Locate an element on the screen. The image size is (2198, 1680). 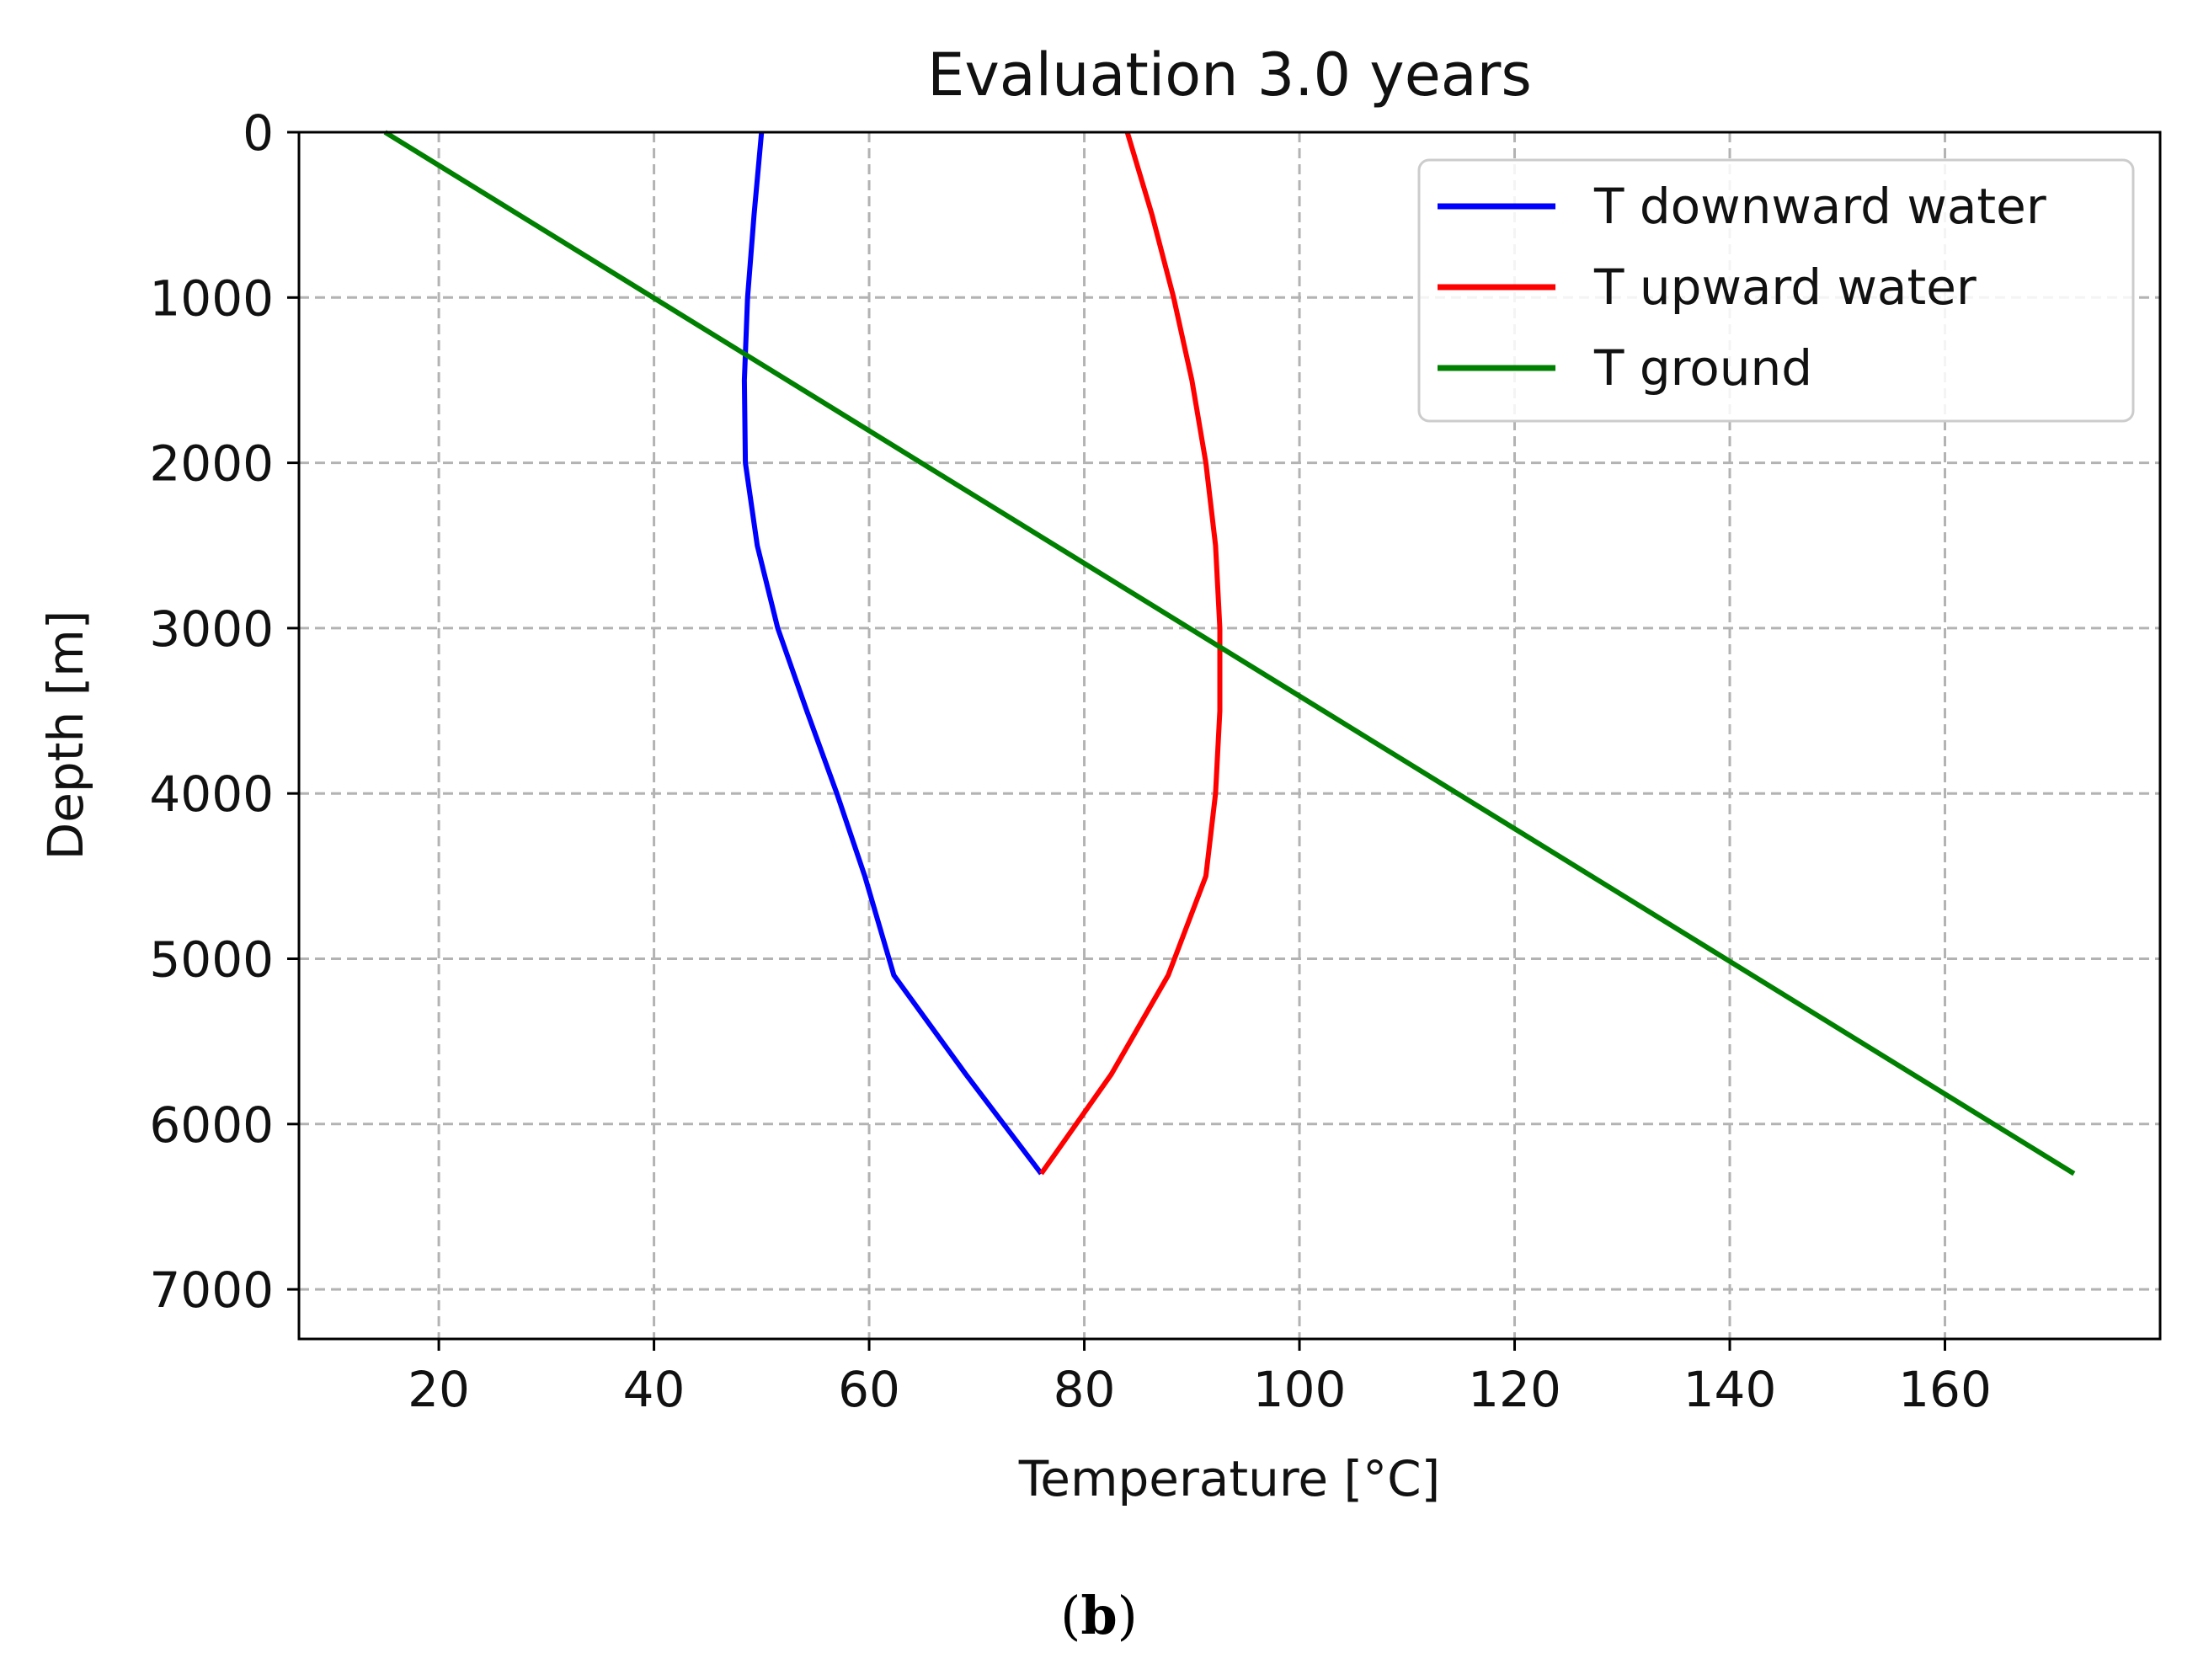
y-axis-label: Depth [m] is located at coordinates (65, 736).